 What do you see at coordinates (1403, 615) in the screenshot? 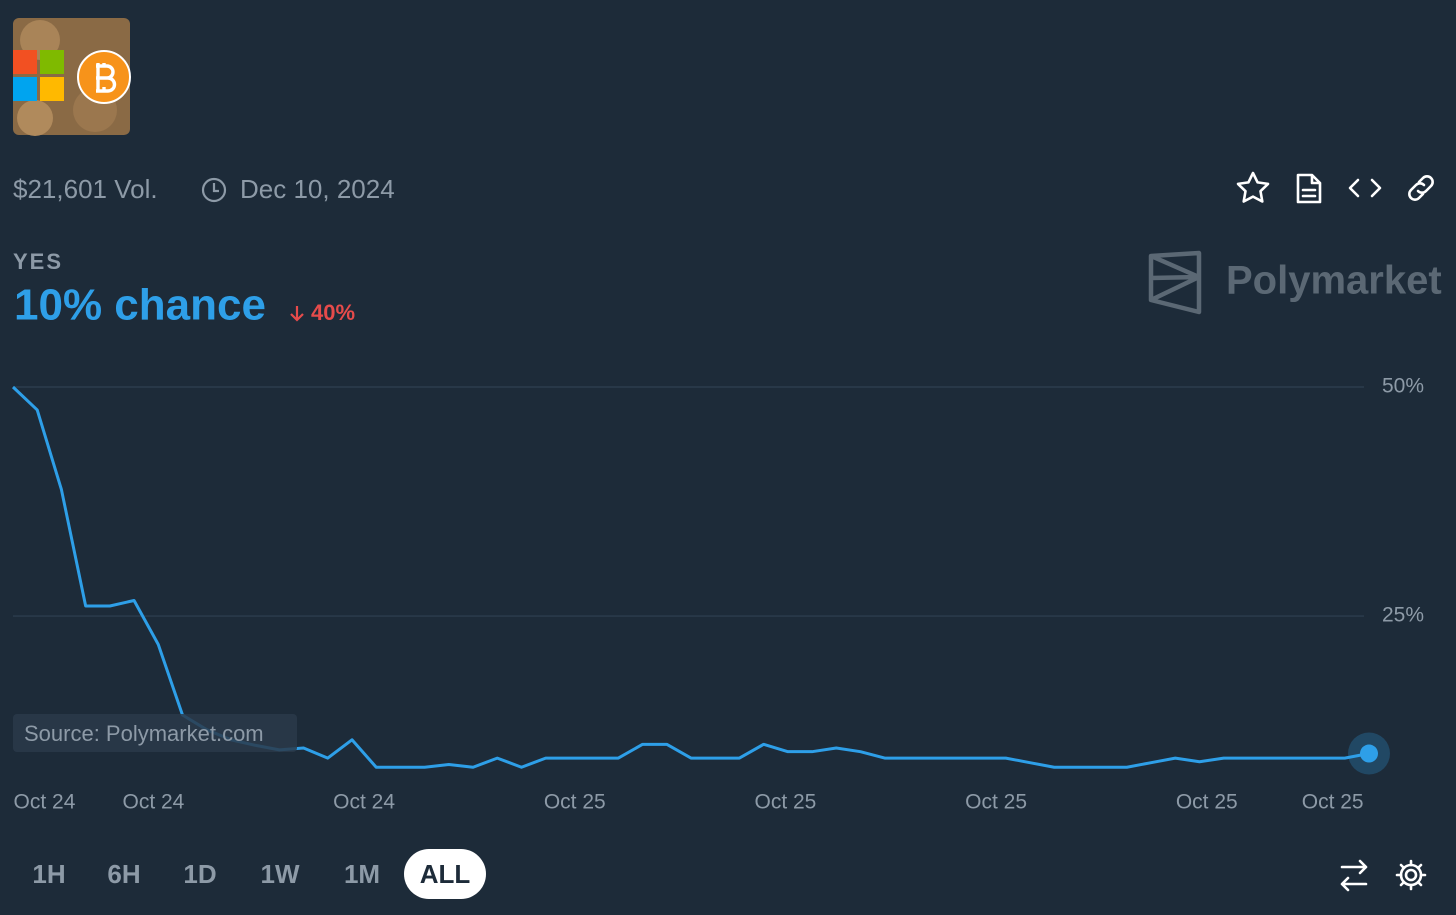
I see `y-tick-label: 25%` at bounding box center [1403, 615].